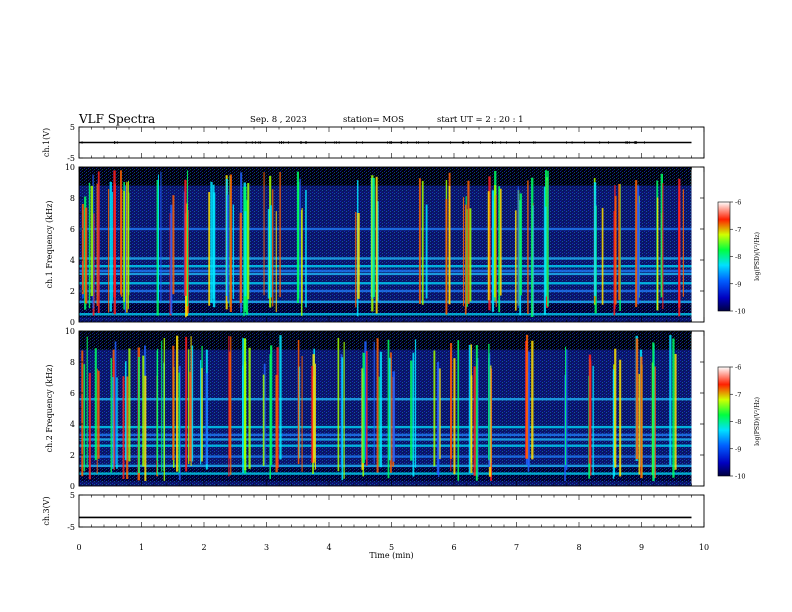 This screenshot has height=612, width=792. Describe the element at coordinates (704, 547) in the screenshot. I see `x-tick-label: 10` at that location.